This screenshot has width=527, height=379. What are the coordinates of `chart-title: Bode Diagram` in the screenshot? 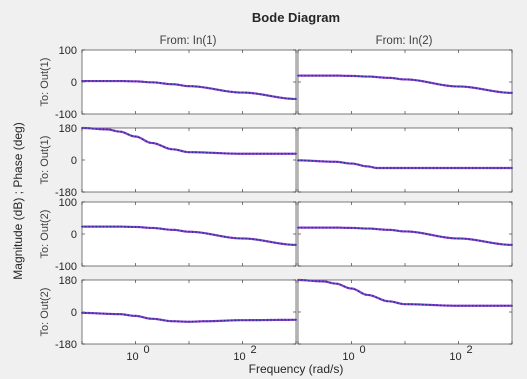 It's located at (296, 17).